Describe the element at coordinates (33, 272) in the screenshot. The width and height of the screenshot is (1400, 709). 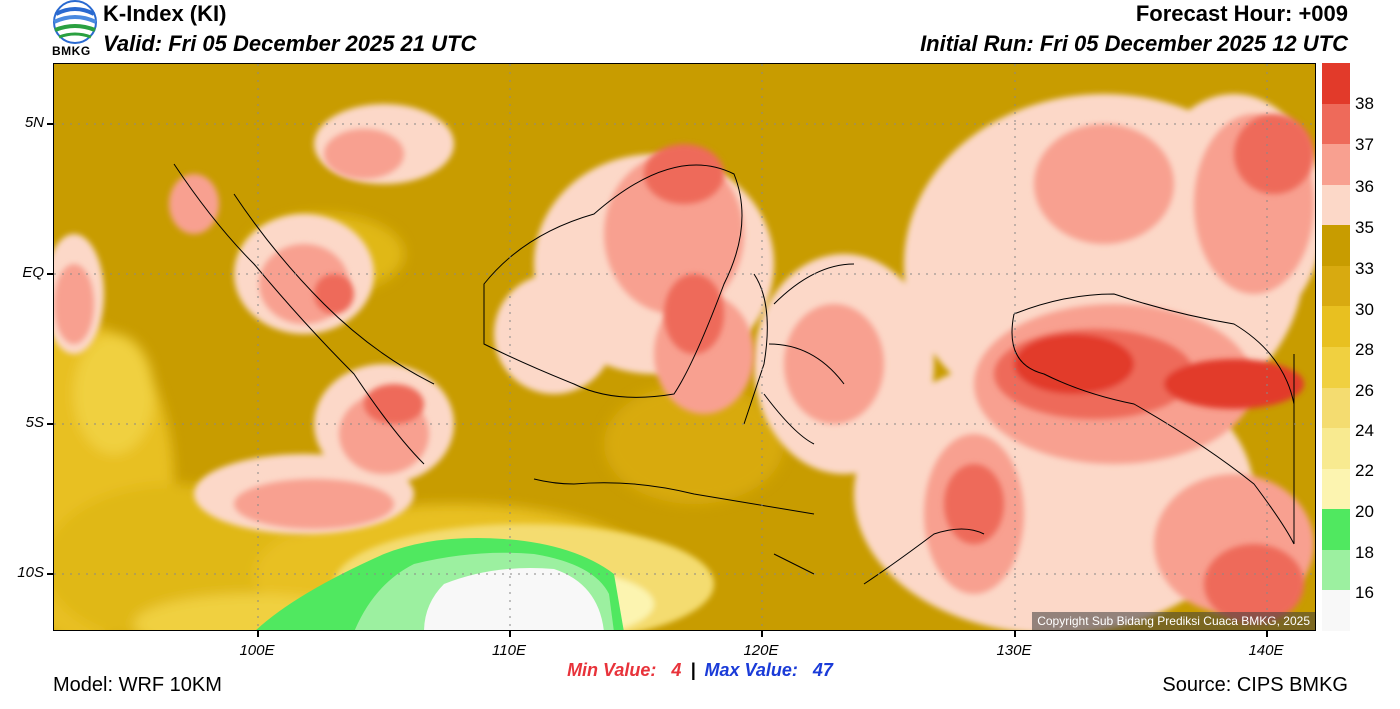
I see `lat-label-eq: EQ` at that location.